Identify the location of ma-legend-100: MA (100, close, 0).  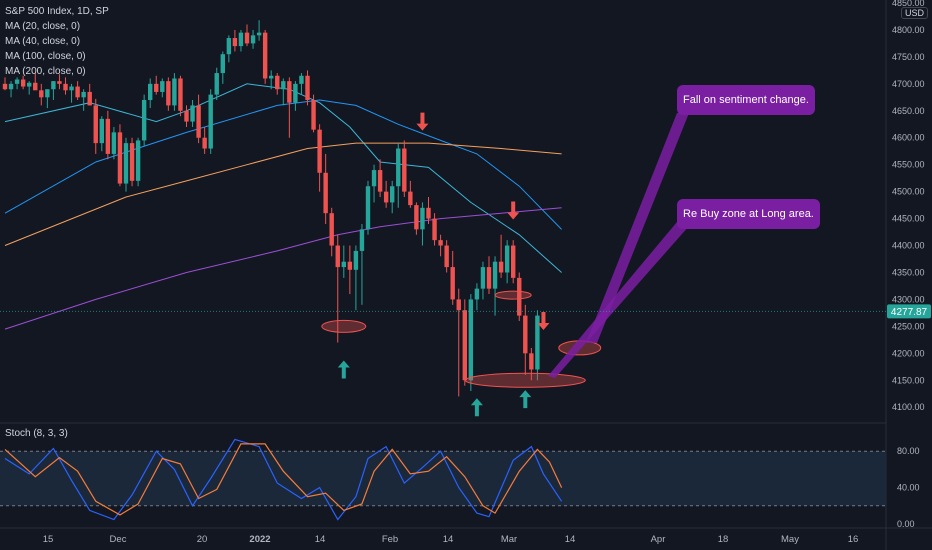
(45, 56).